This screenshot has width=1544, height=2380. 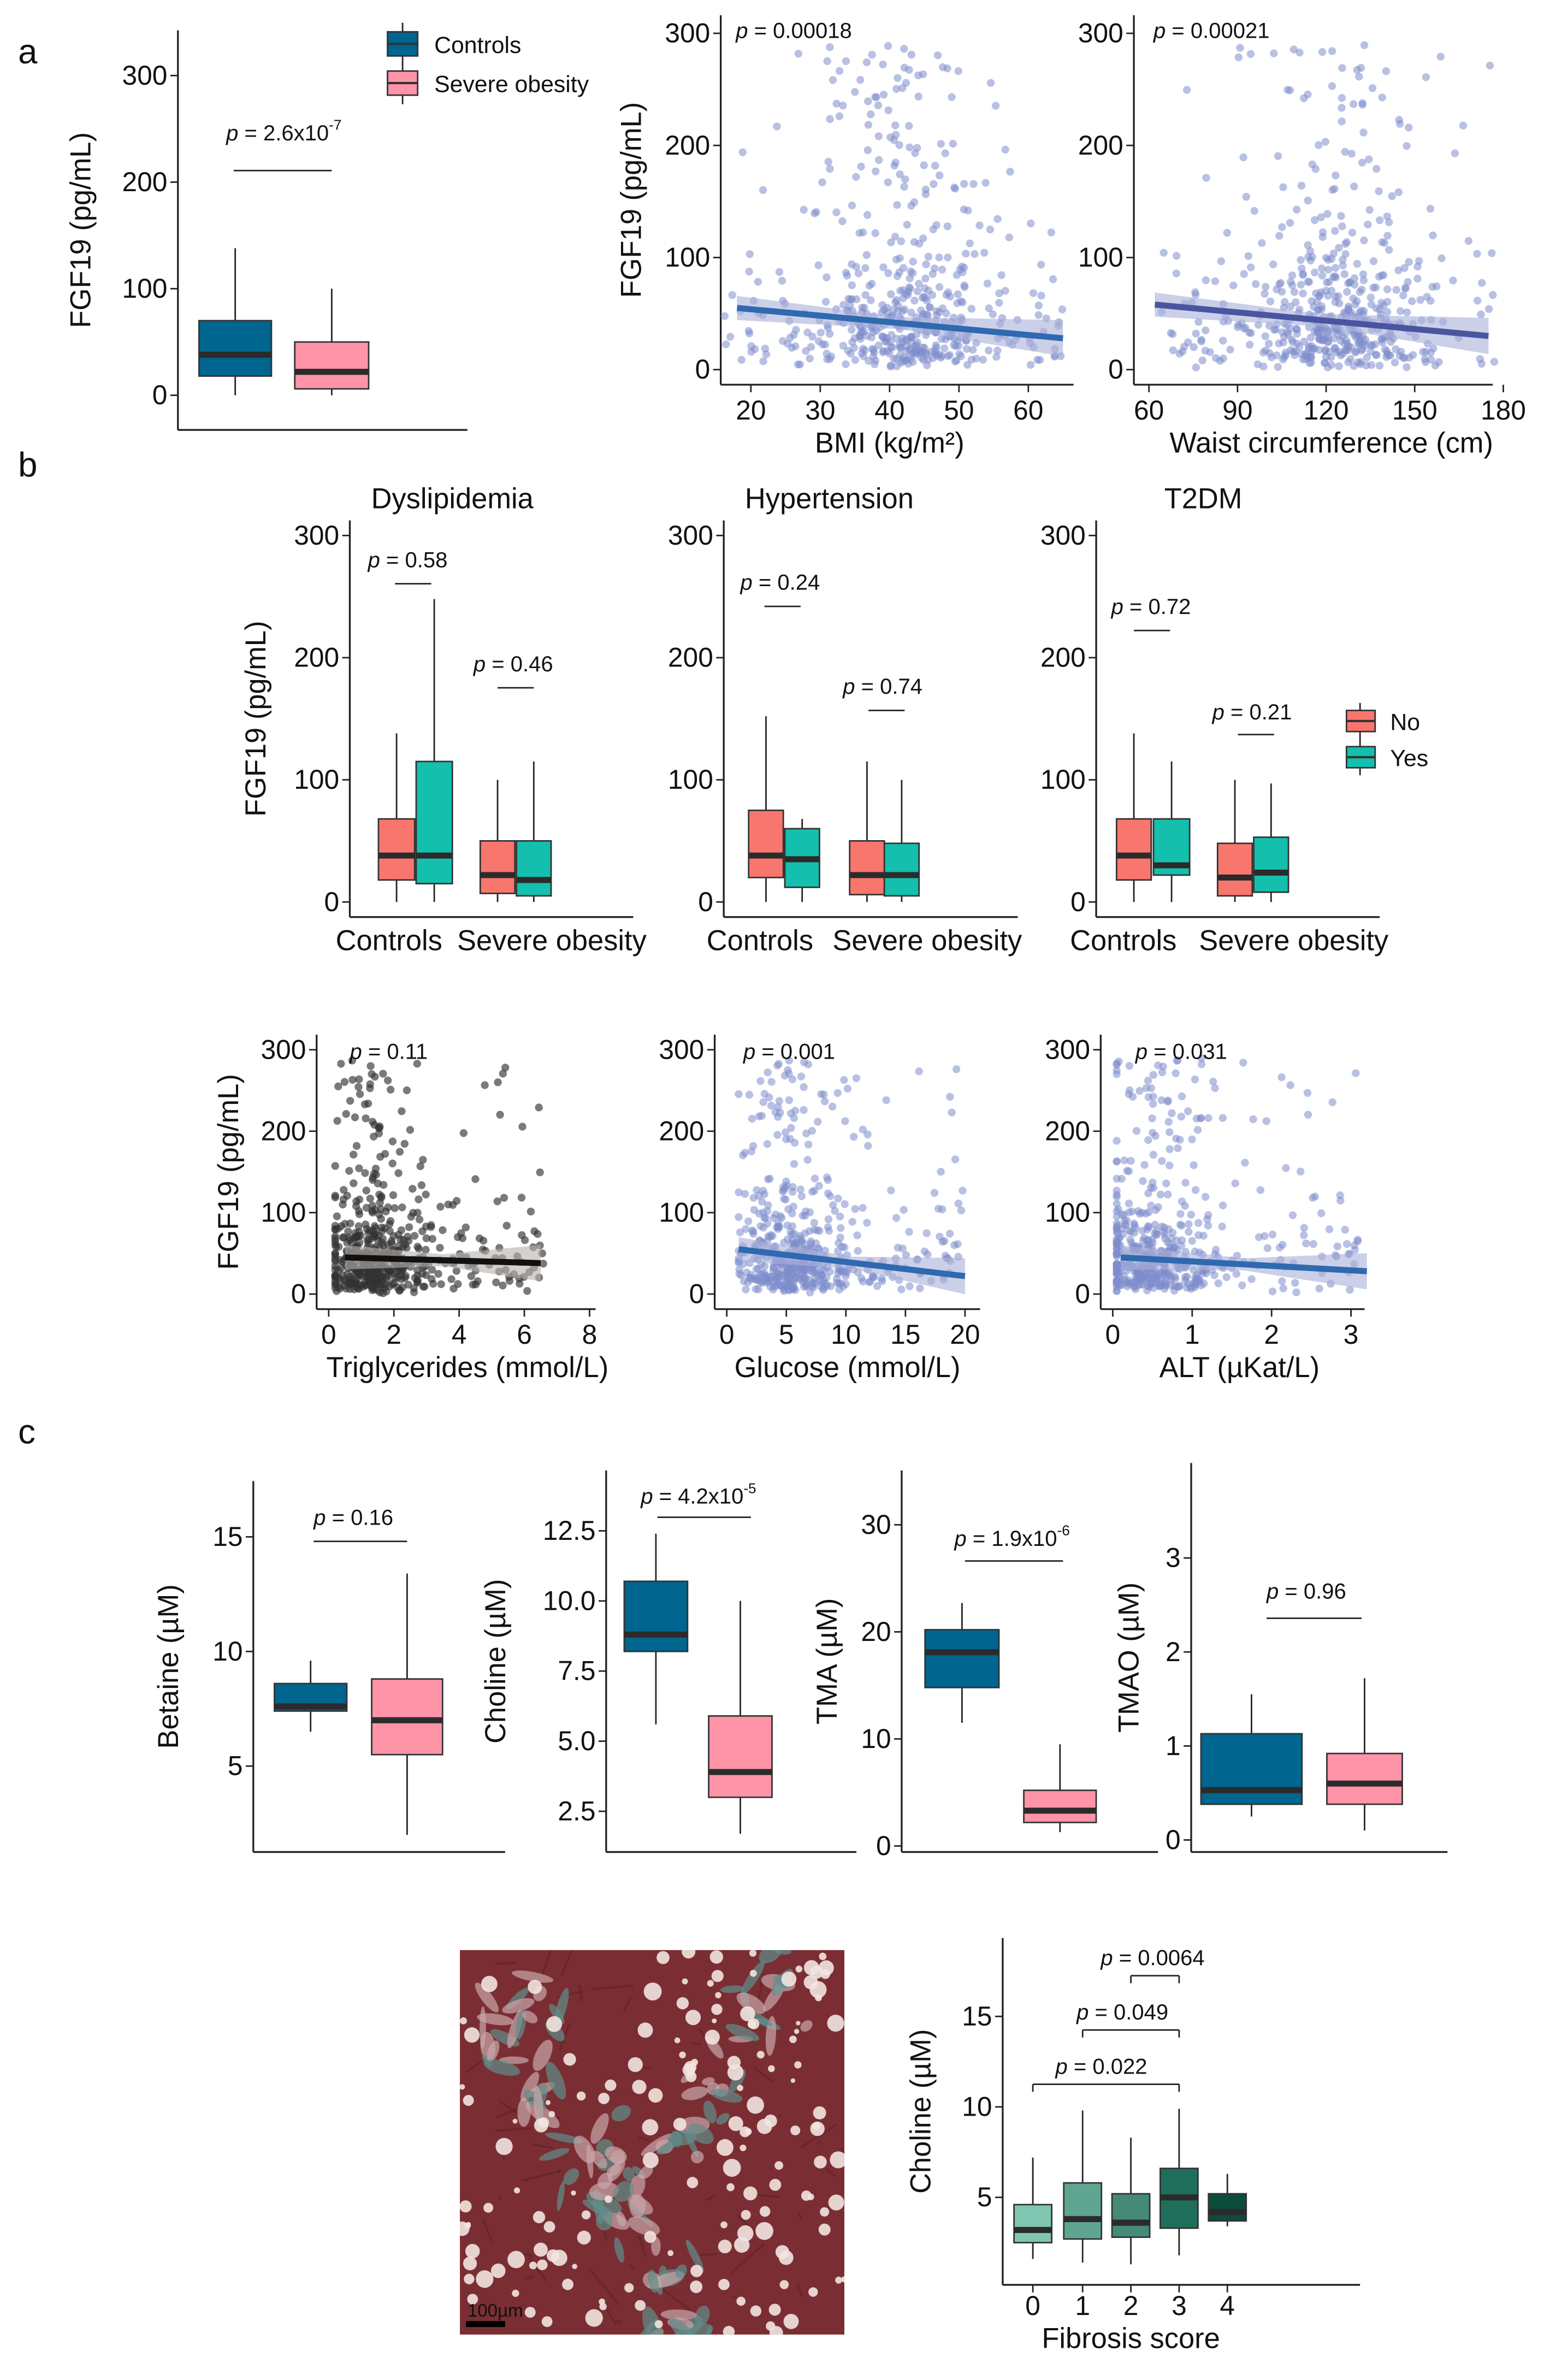 I want to click on box-severe-obesity-no, so click(x=867, y=831).